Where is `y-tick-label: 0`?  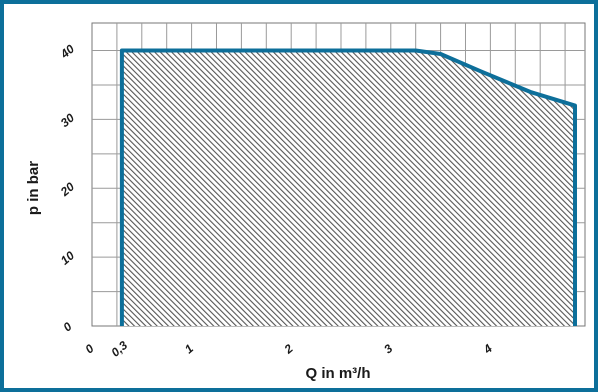
y-tick-label: 0 is located at coordinates (67, 326).